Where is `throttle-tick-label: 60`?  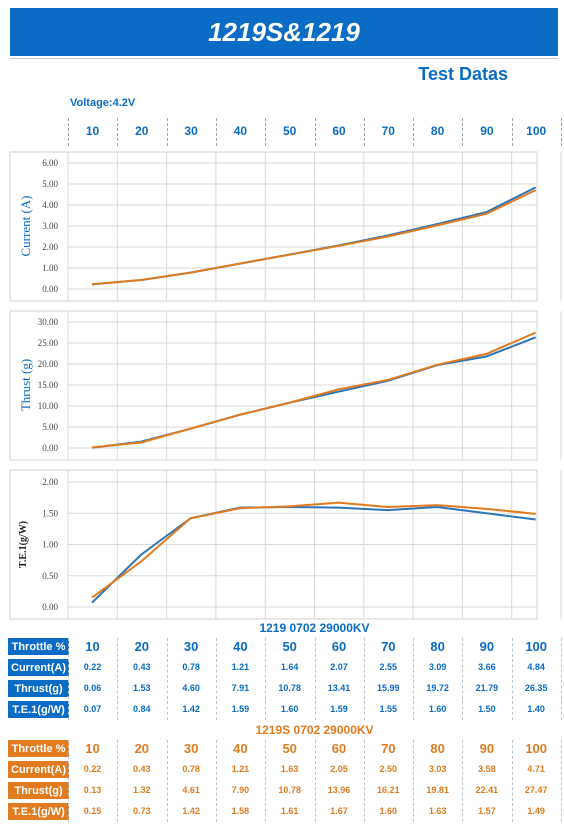 throttle-tick-label: 60 is located at coordinates (339, 131).